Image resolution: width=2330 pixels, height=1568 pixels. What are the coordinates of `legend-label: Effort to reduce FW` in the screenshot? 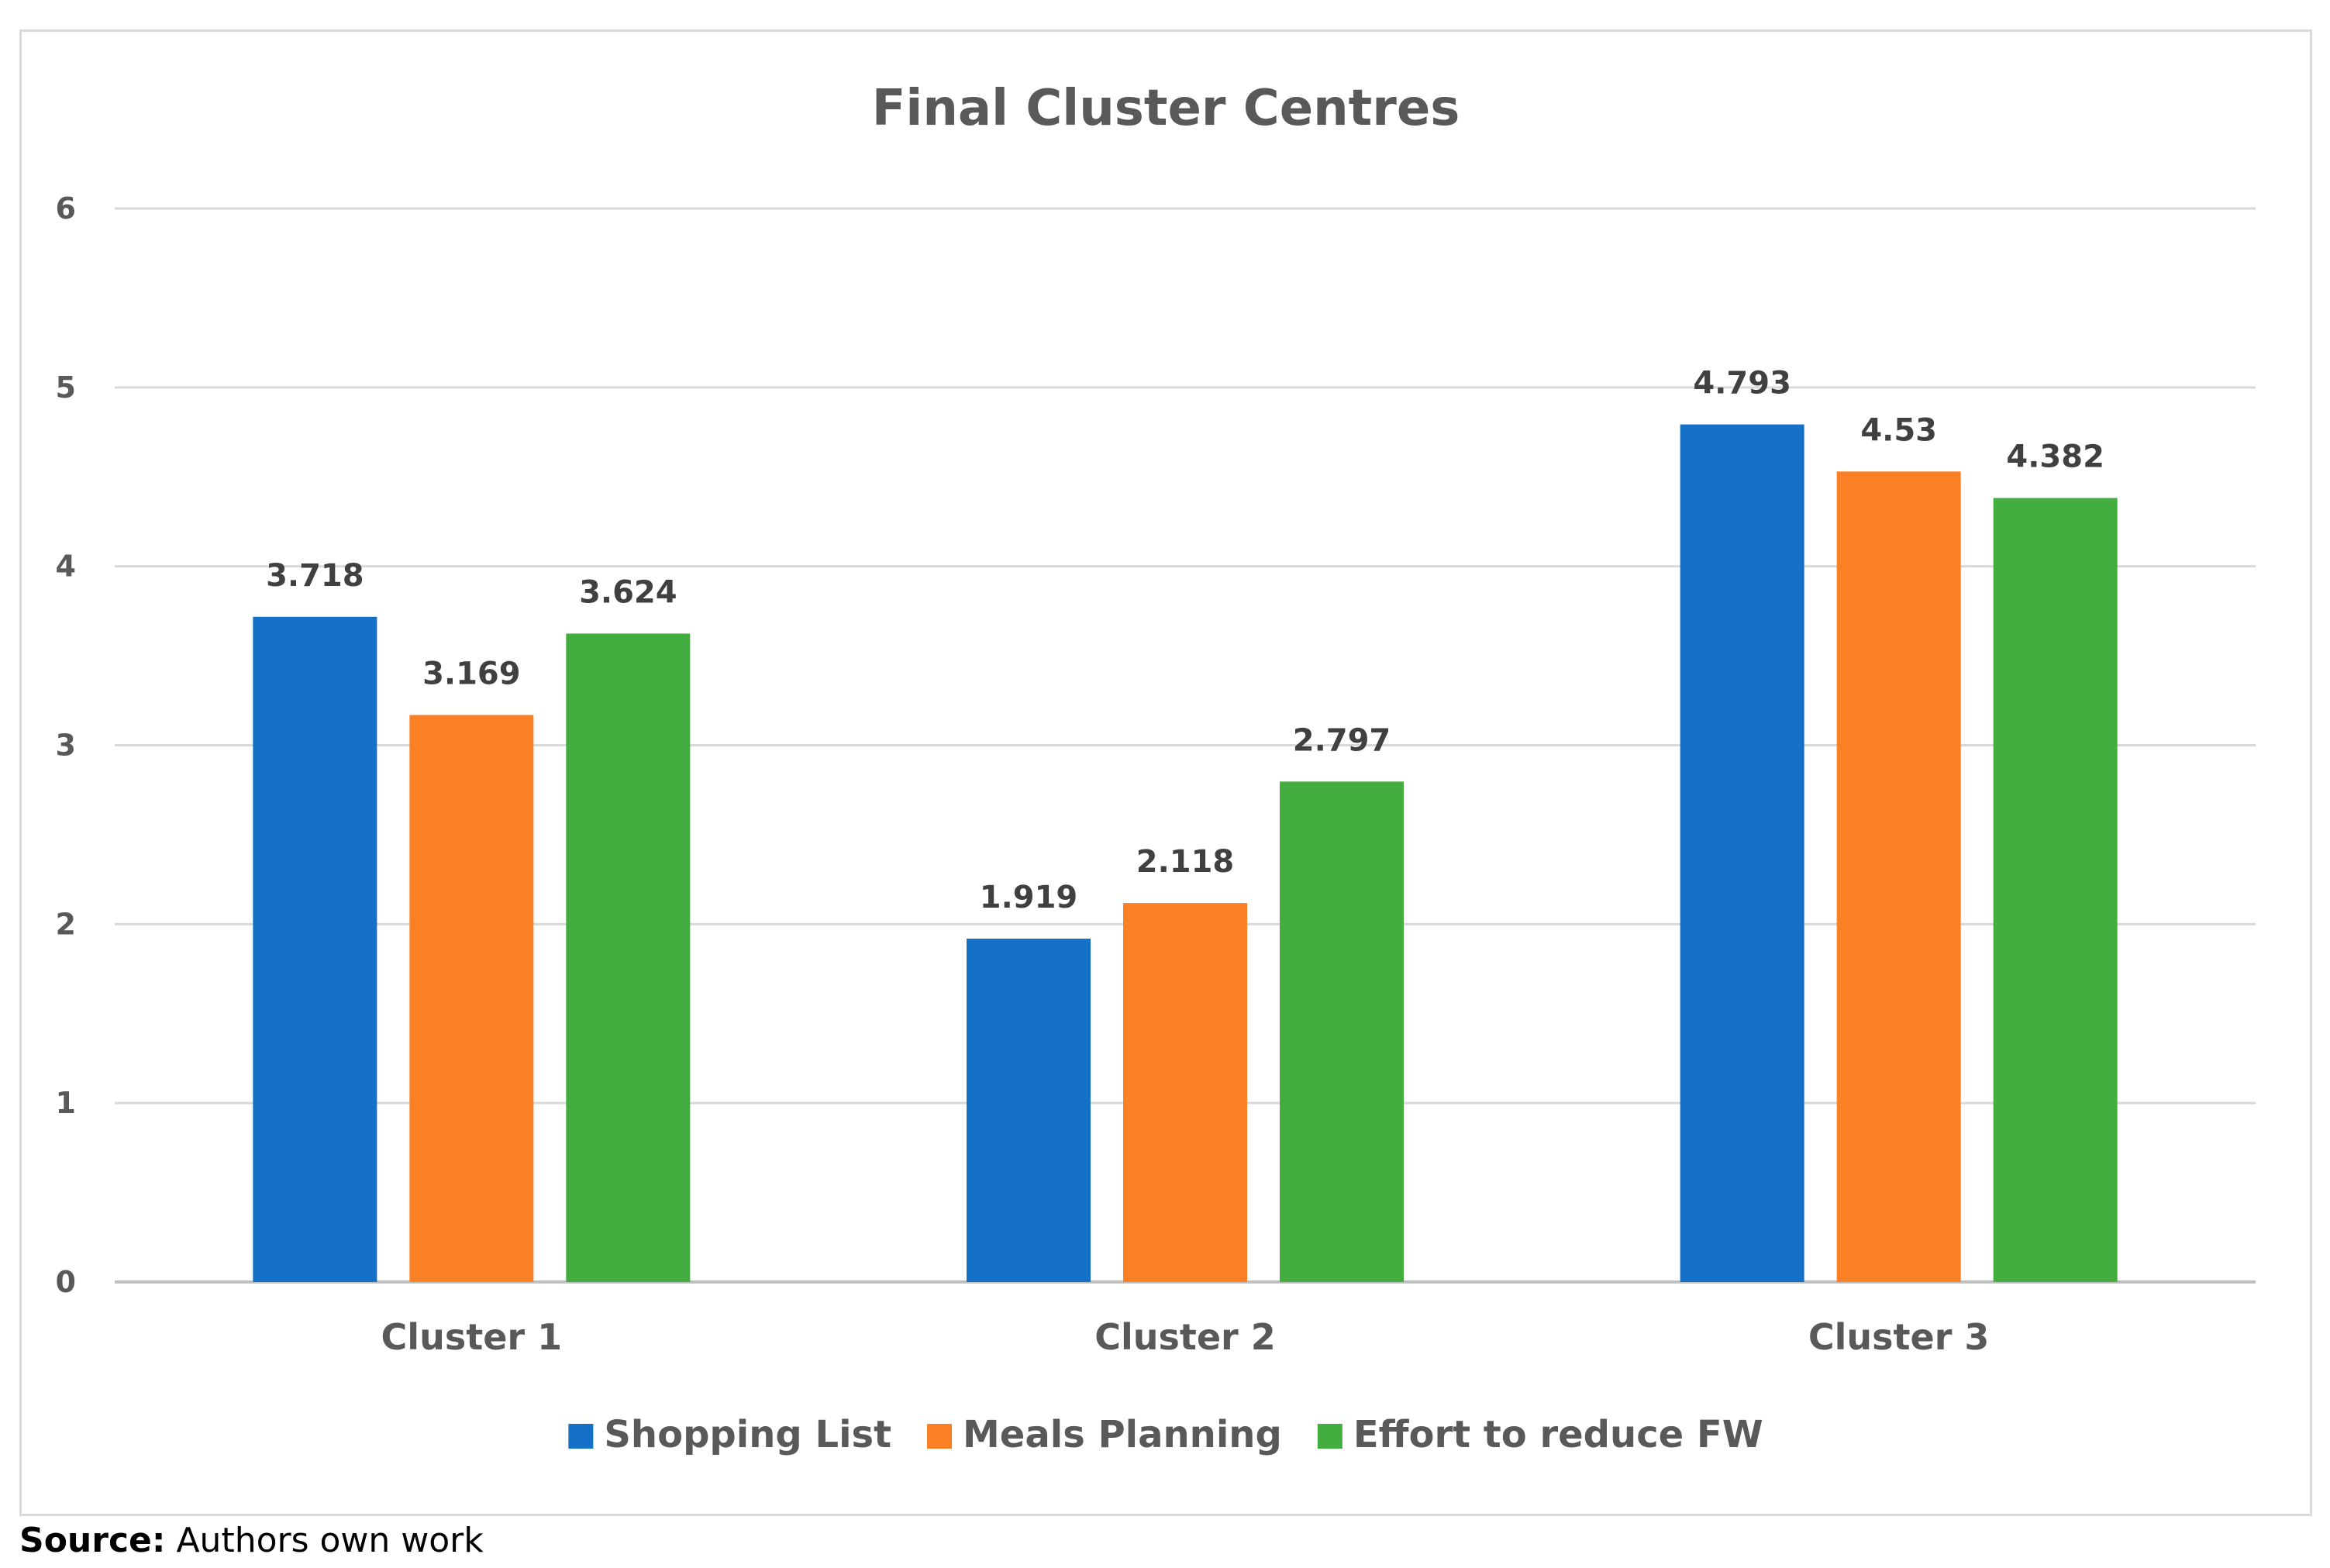 It's located at (1558, 1434).